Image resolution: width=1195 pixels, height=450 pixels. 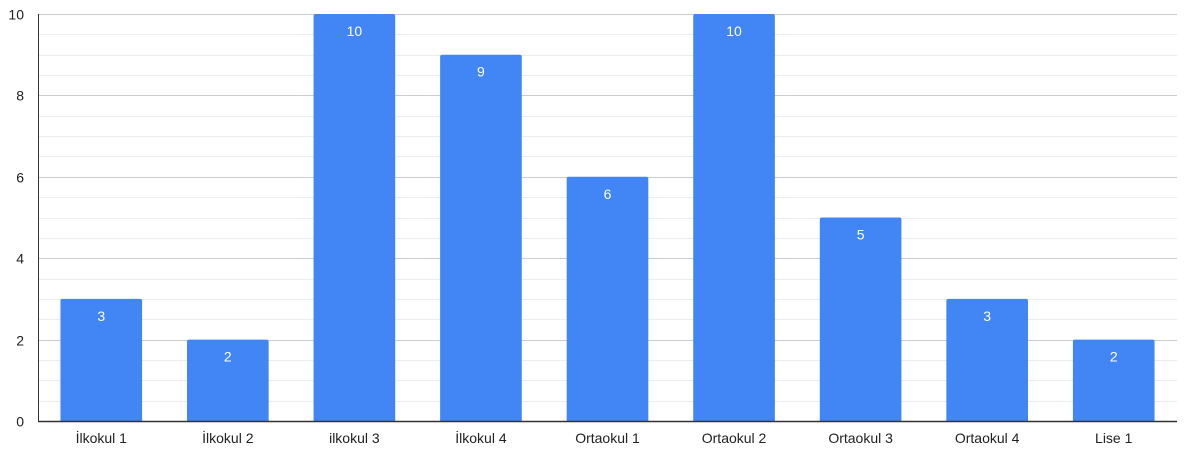 I want to click on bar-data-label: 9, so click(x=481, y=72).